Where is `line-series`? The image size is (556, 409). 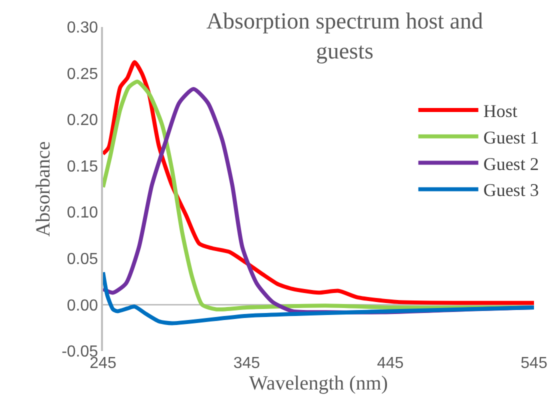
line-series is located at coordinates (318, 298).